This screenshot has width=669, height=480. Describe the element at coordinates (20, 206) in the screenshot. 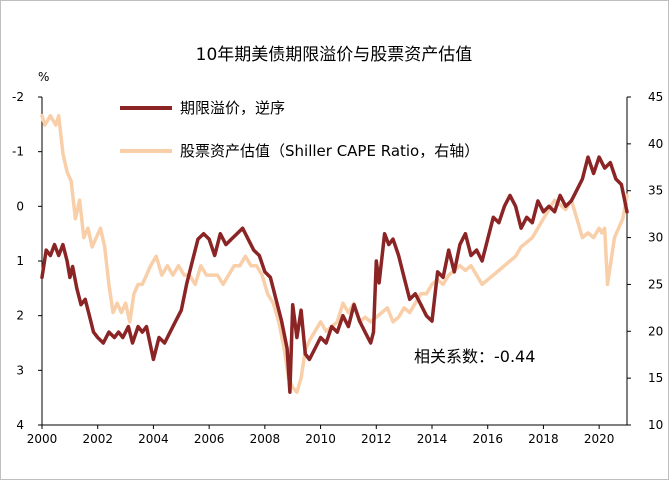

I see `left-tick-label: 0` at that location.